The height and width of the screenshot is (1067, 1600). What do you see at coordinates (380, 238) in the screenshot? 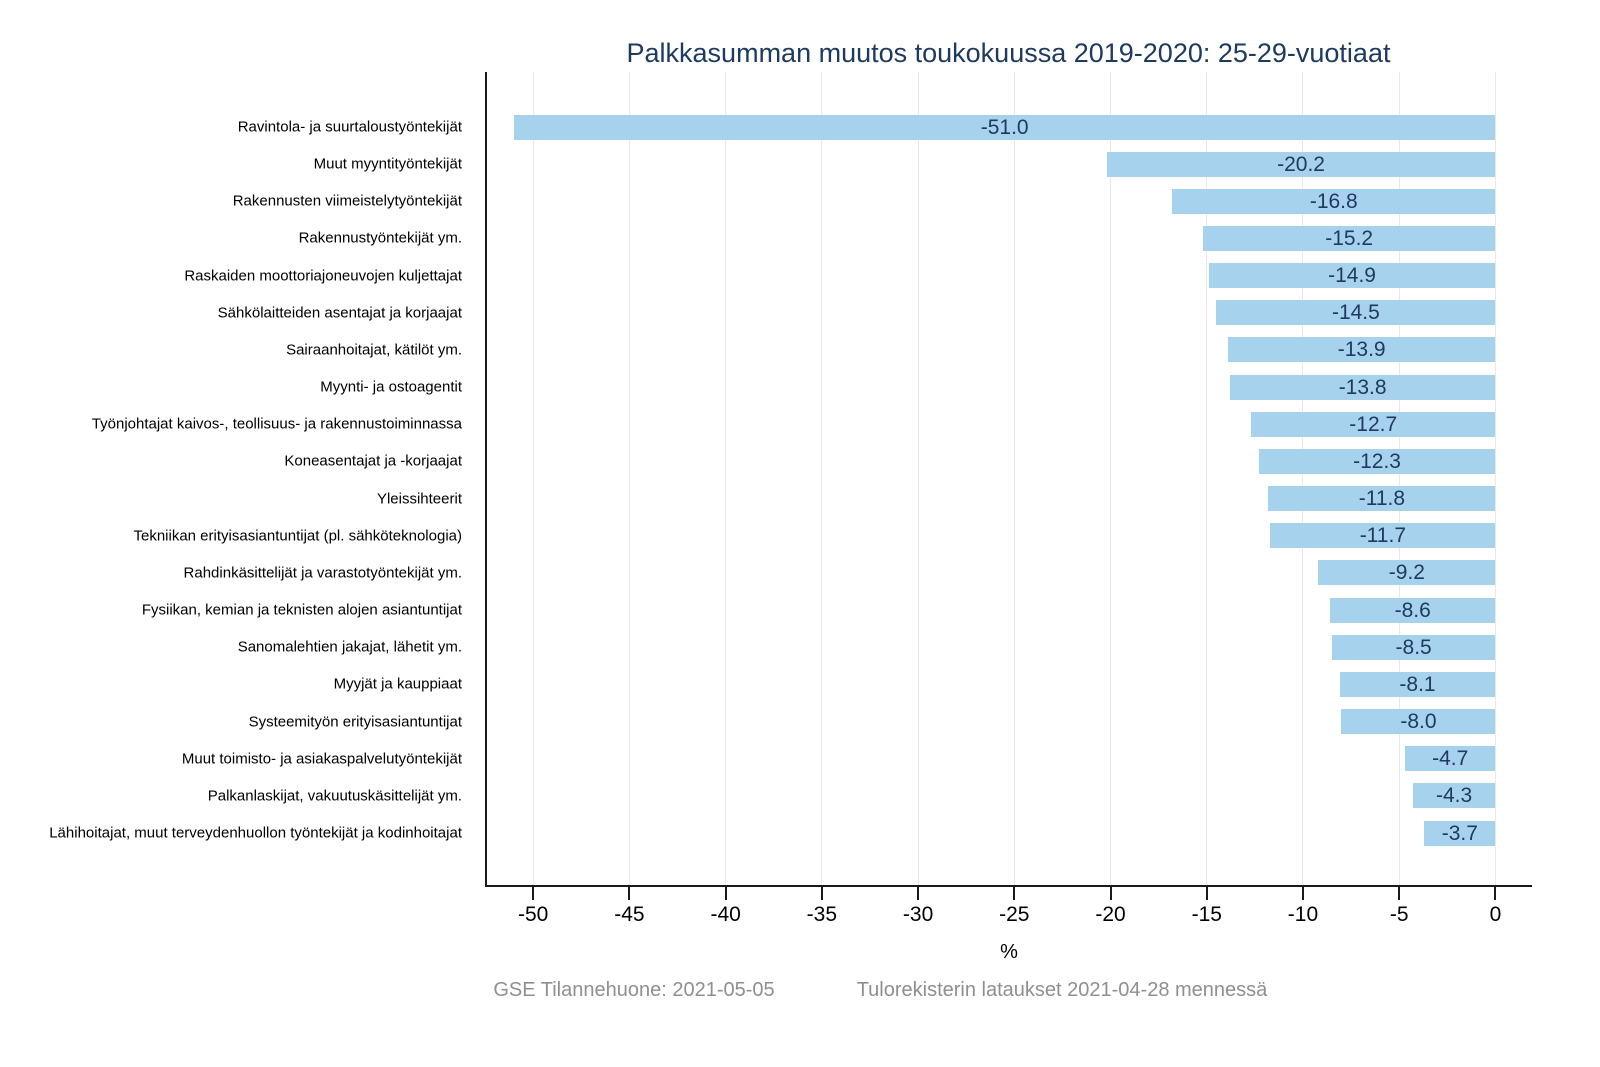
I see `category-label: Rakennustyöntekijät ym.` at bounding box center [380, 238].